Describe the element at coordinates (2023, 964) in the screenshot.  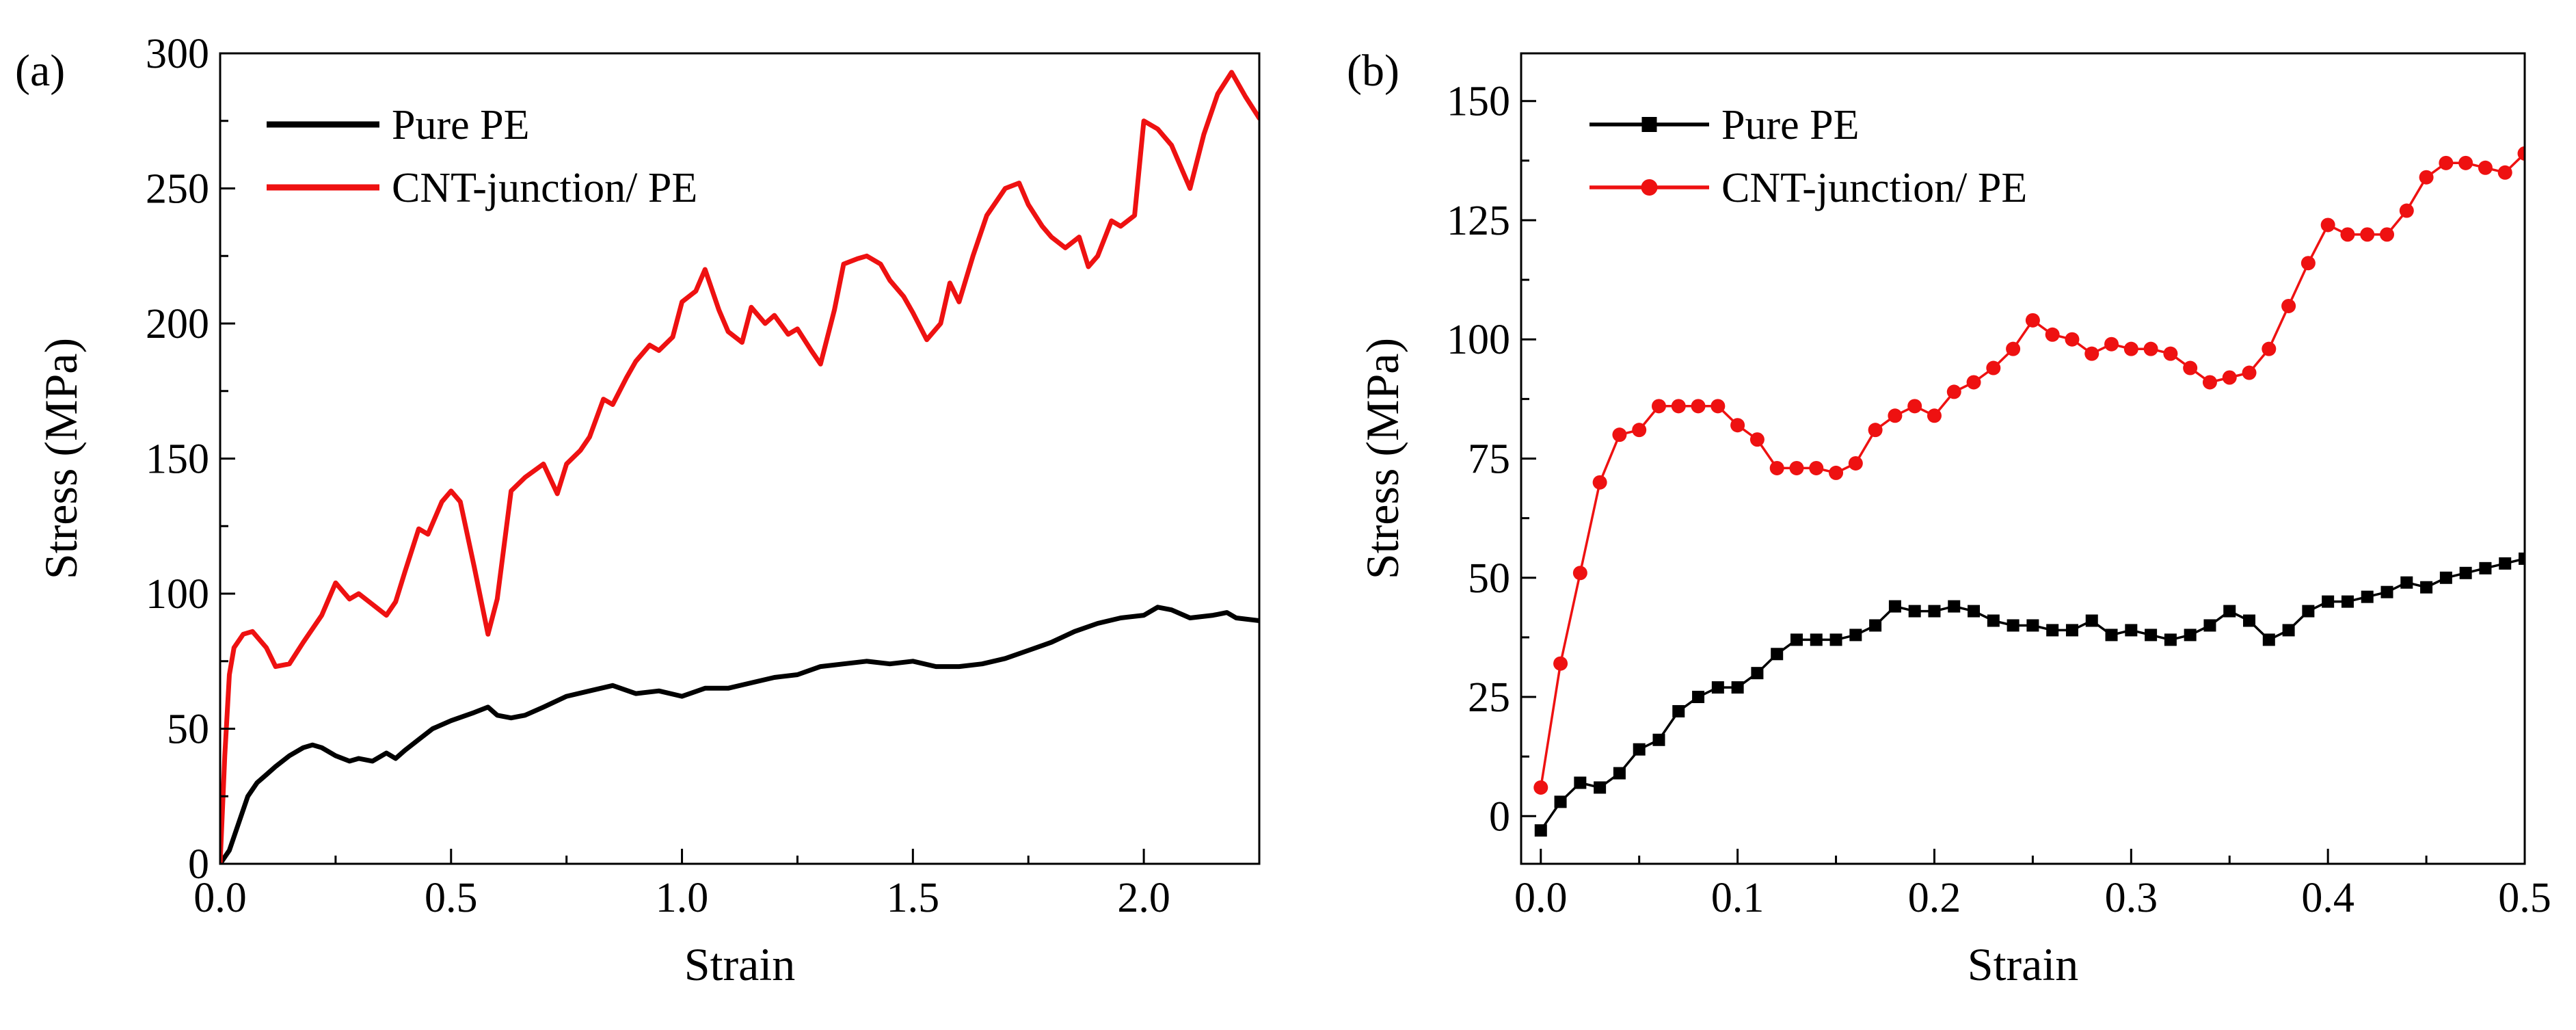
I see `x-axis-title: Strain` at that location.